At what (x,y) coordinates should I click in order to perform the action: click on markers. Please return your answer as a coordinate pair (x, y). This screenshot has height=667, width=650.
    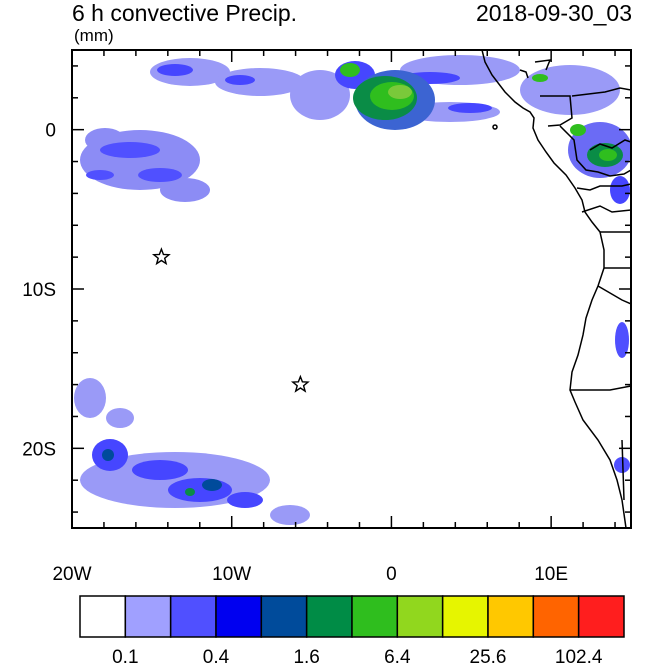
    Looking at the image, I should click on (230, 320).